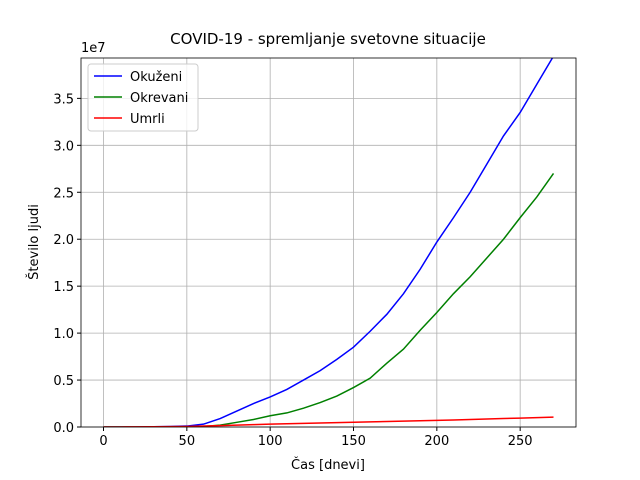 The height and width of the screenshot is (480, 640). What do you see at coordinates (63, 193) in the screenshot?
I see `y-tick-label: 2.5` at bounding box center [63, 193].